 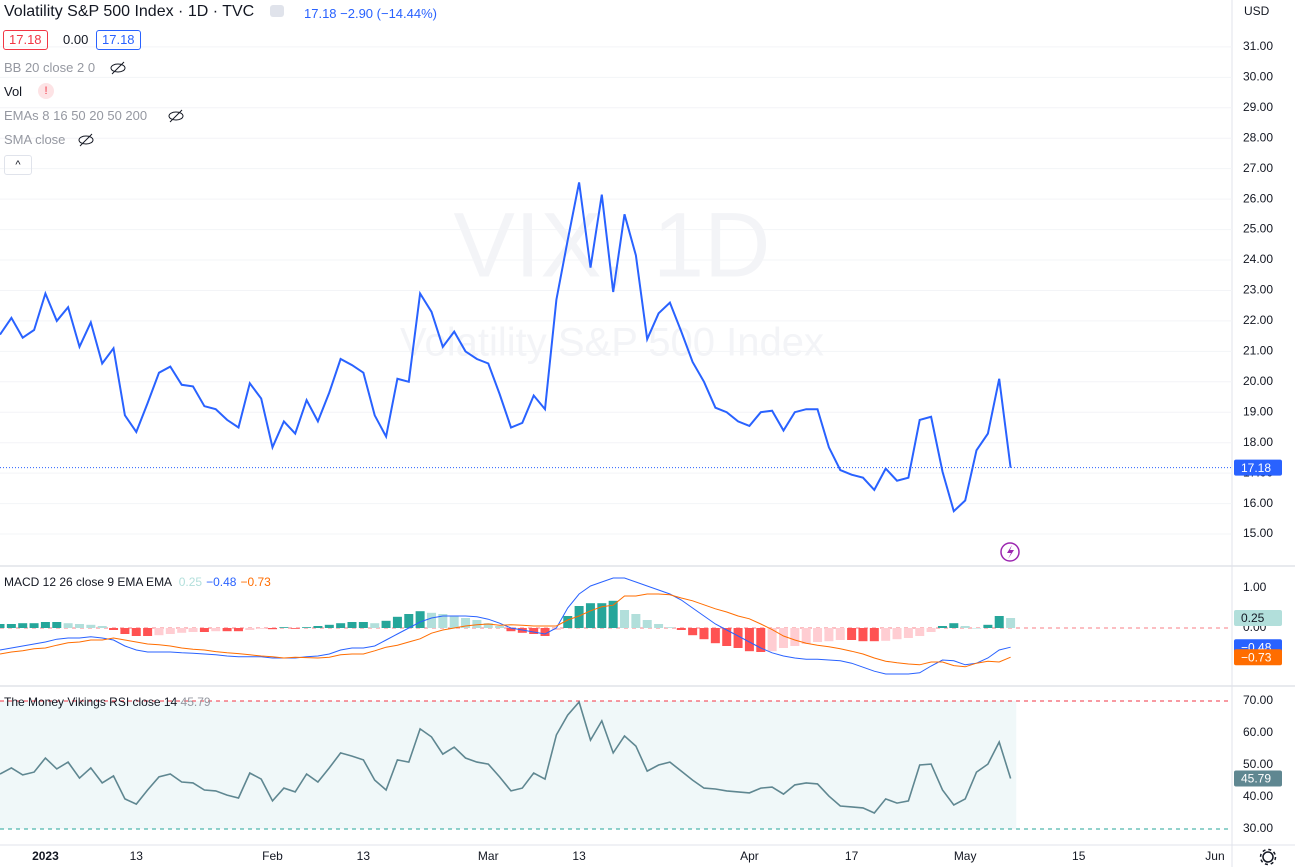 What do you see at coordinates (612, 343) in the screenshot?
I see `watermark-name: Volatility S&P 500 Index` at bounding box center [612, 343].